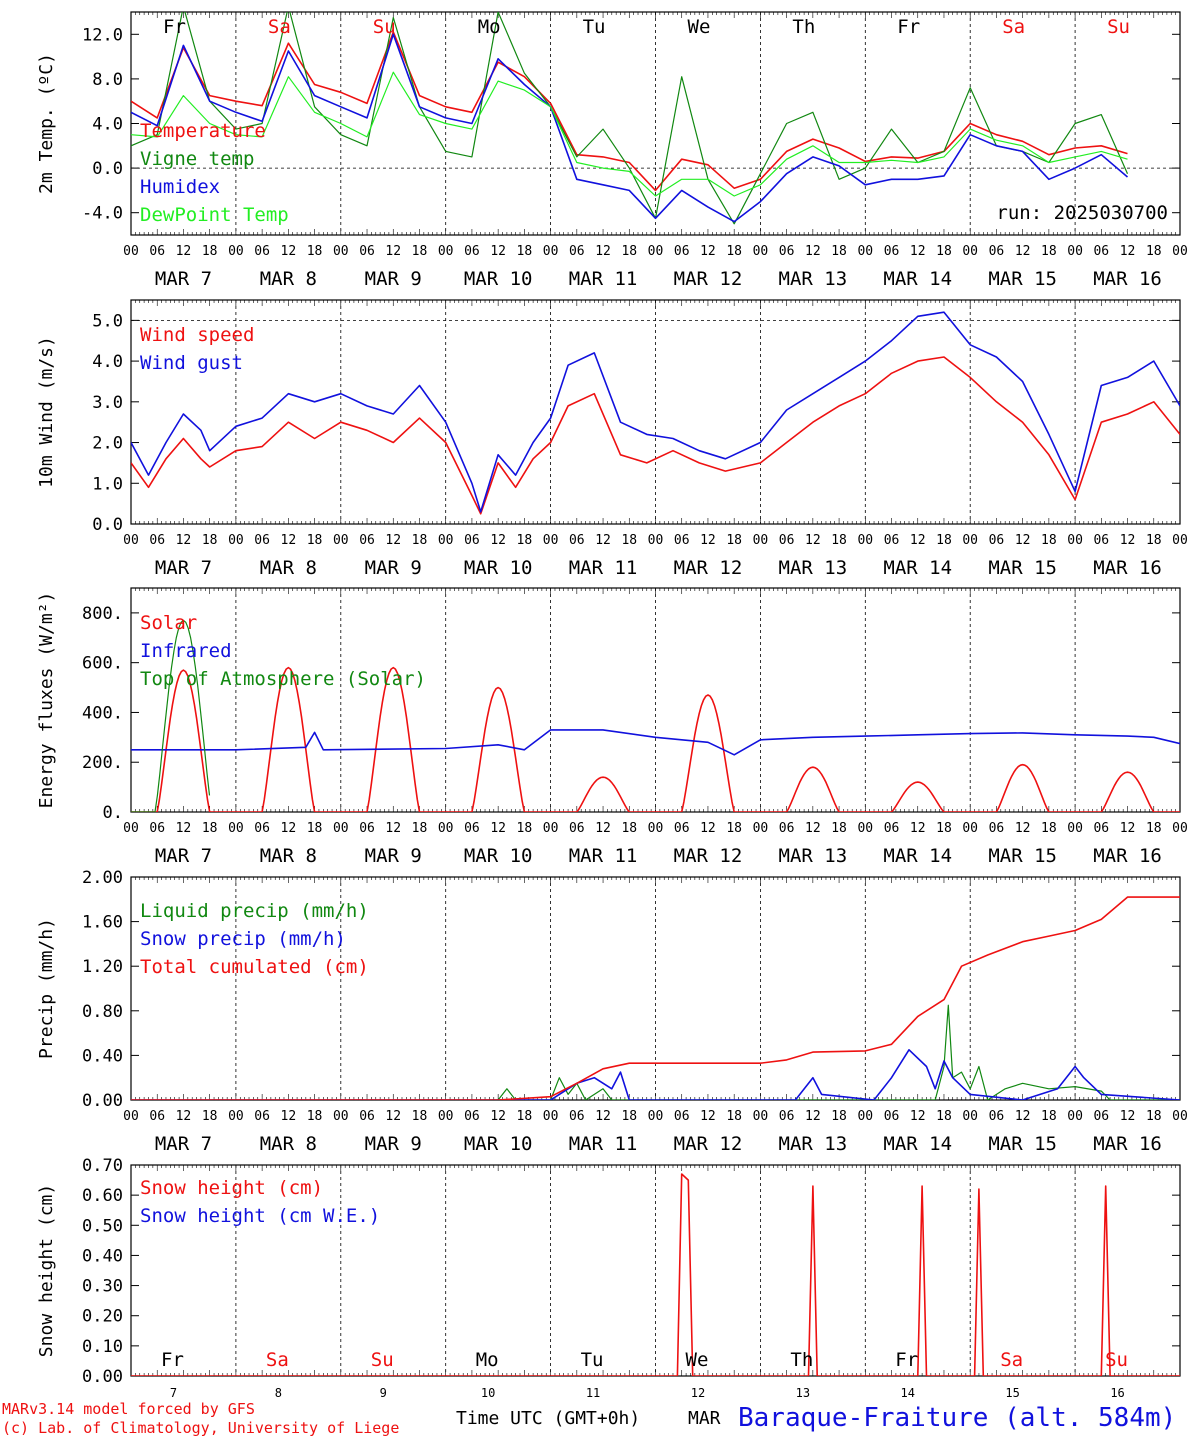  What do you see at coordinates (102, 1287) in the screenshot?
I see `y-tick-label: 0.30` at bounding box center [102, 1287].